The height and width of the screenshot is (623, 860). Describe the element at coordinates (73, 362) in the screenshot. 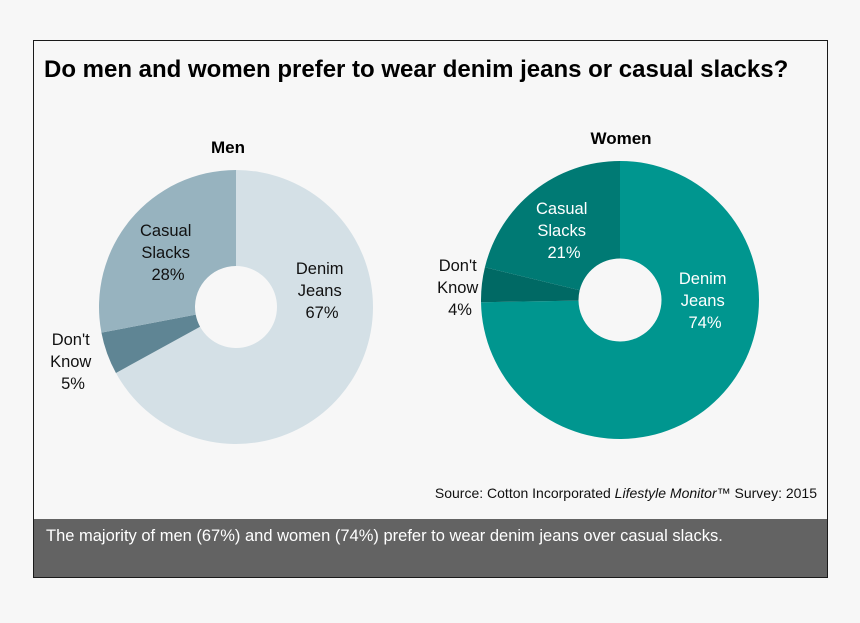

I see `men-label-dont-know: Don't Know 5%` at that location.